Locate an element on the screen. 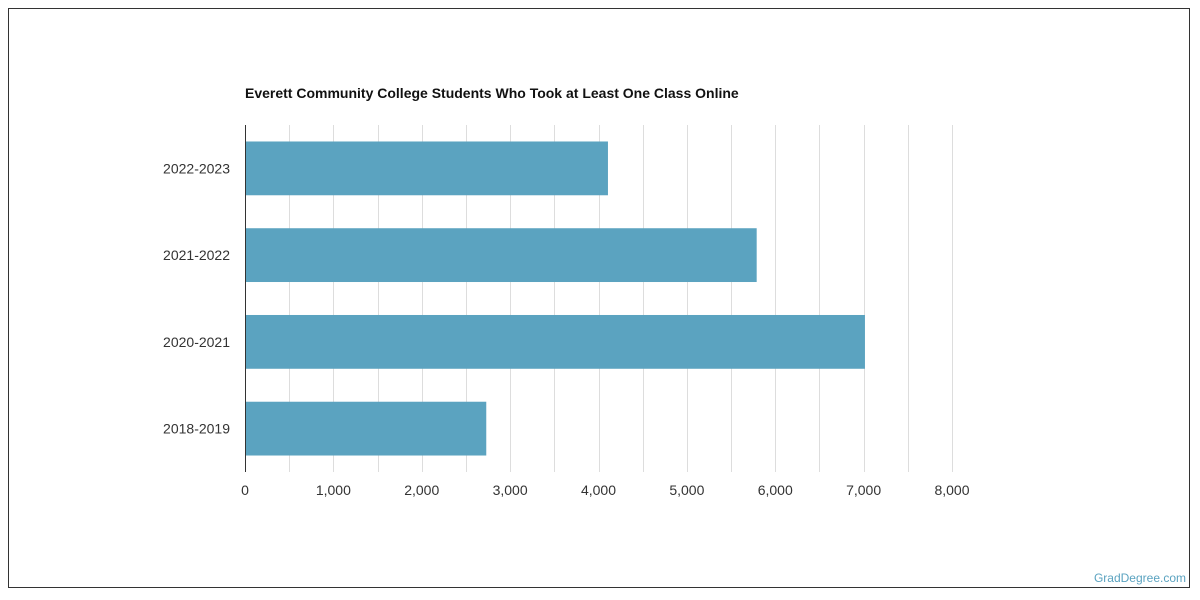 The image size is (1200, 600). watermark-link: GradDegree.com is located at coordinates (1139, 578).